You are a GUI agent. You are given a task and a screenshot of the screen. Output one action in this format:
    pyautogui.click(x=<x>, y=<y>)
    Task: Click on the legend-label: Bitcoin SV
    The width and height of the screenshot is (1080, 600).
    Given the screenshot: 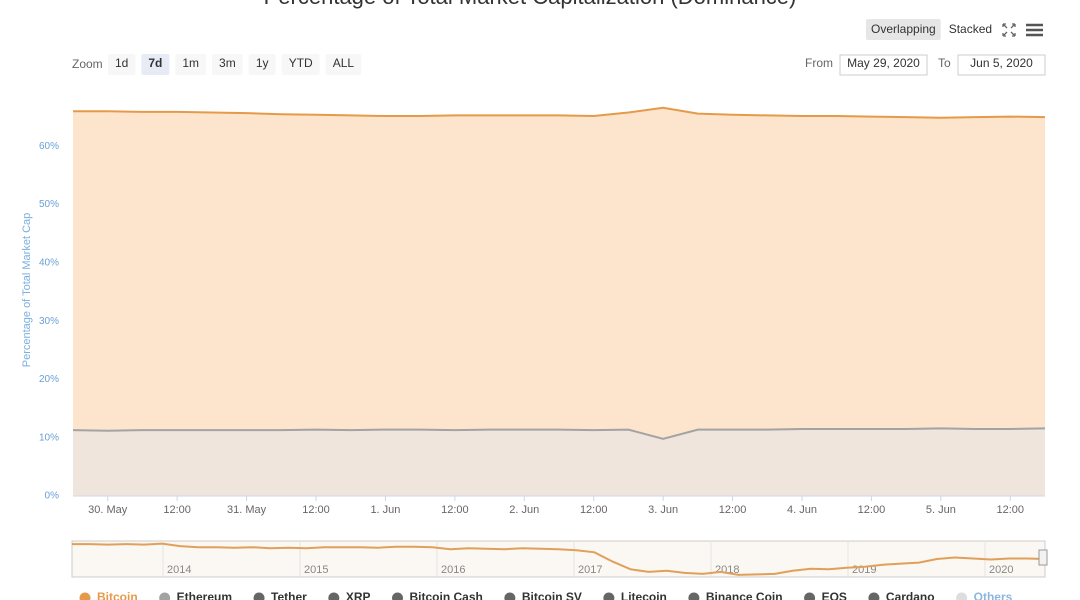 What is the action you would take?
    pyautogui.click(x=552, y=595)
    